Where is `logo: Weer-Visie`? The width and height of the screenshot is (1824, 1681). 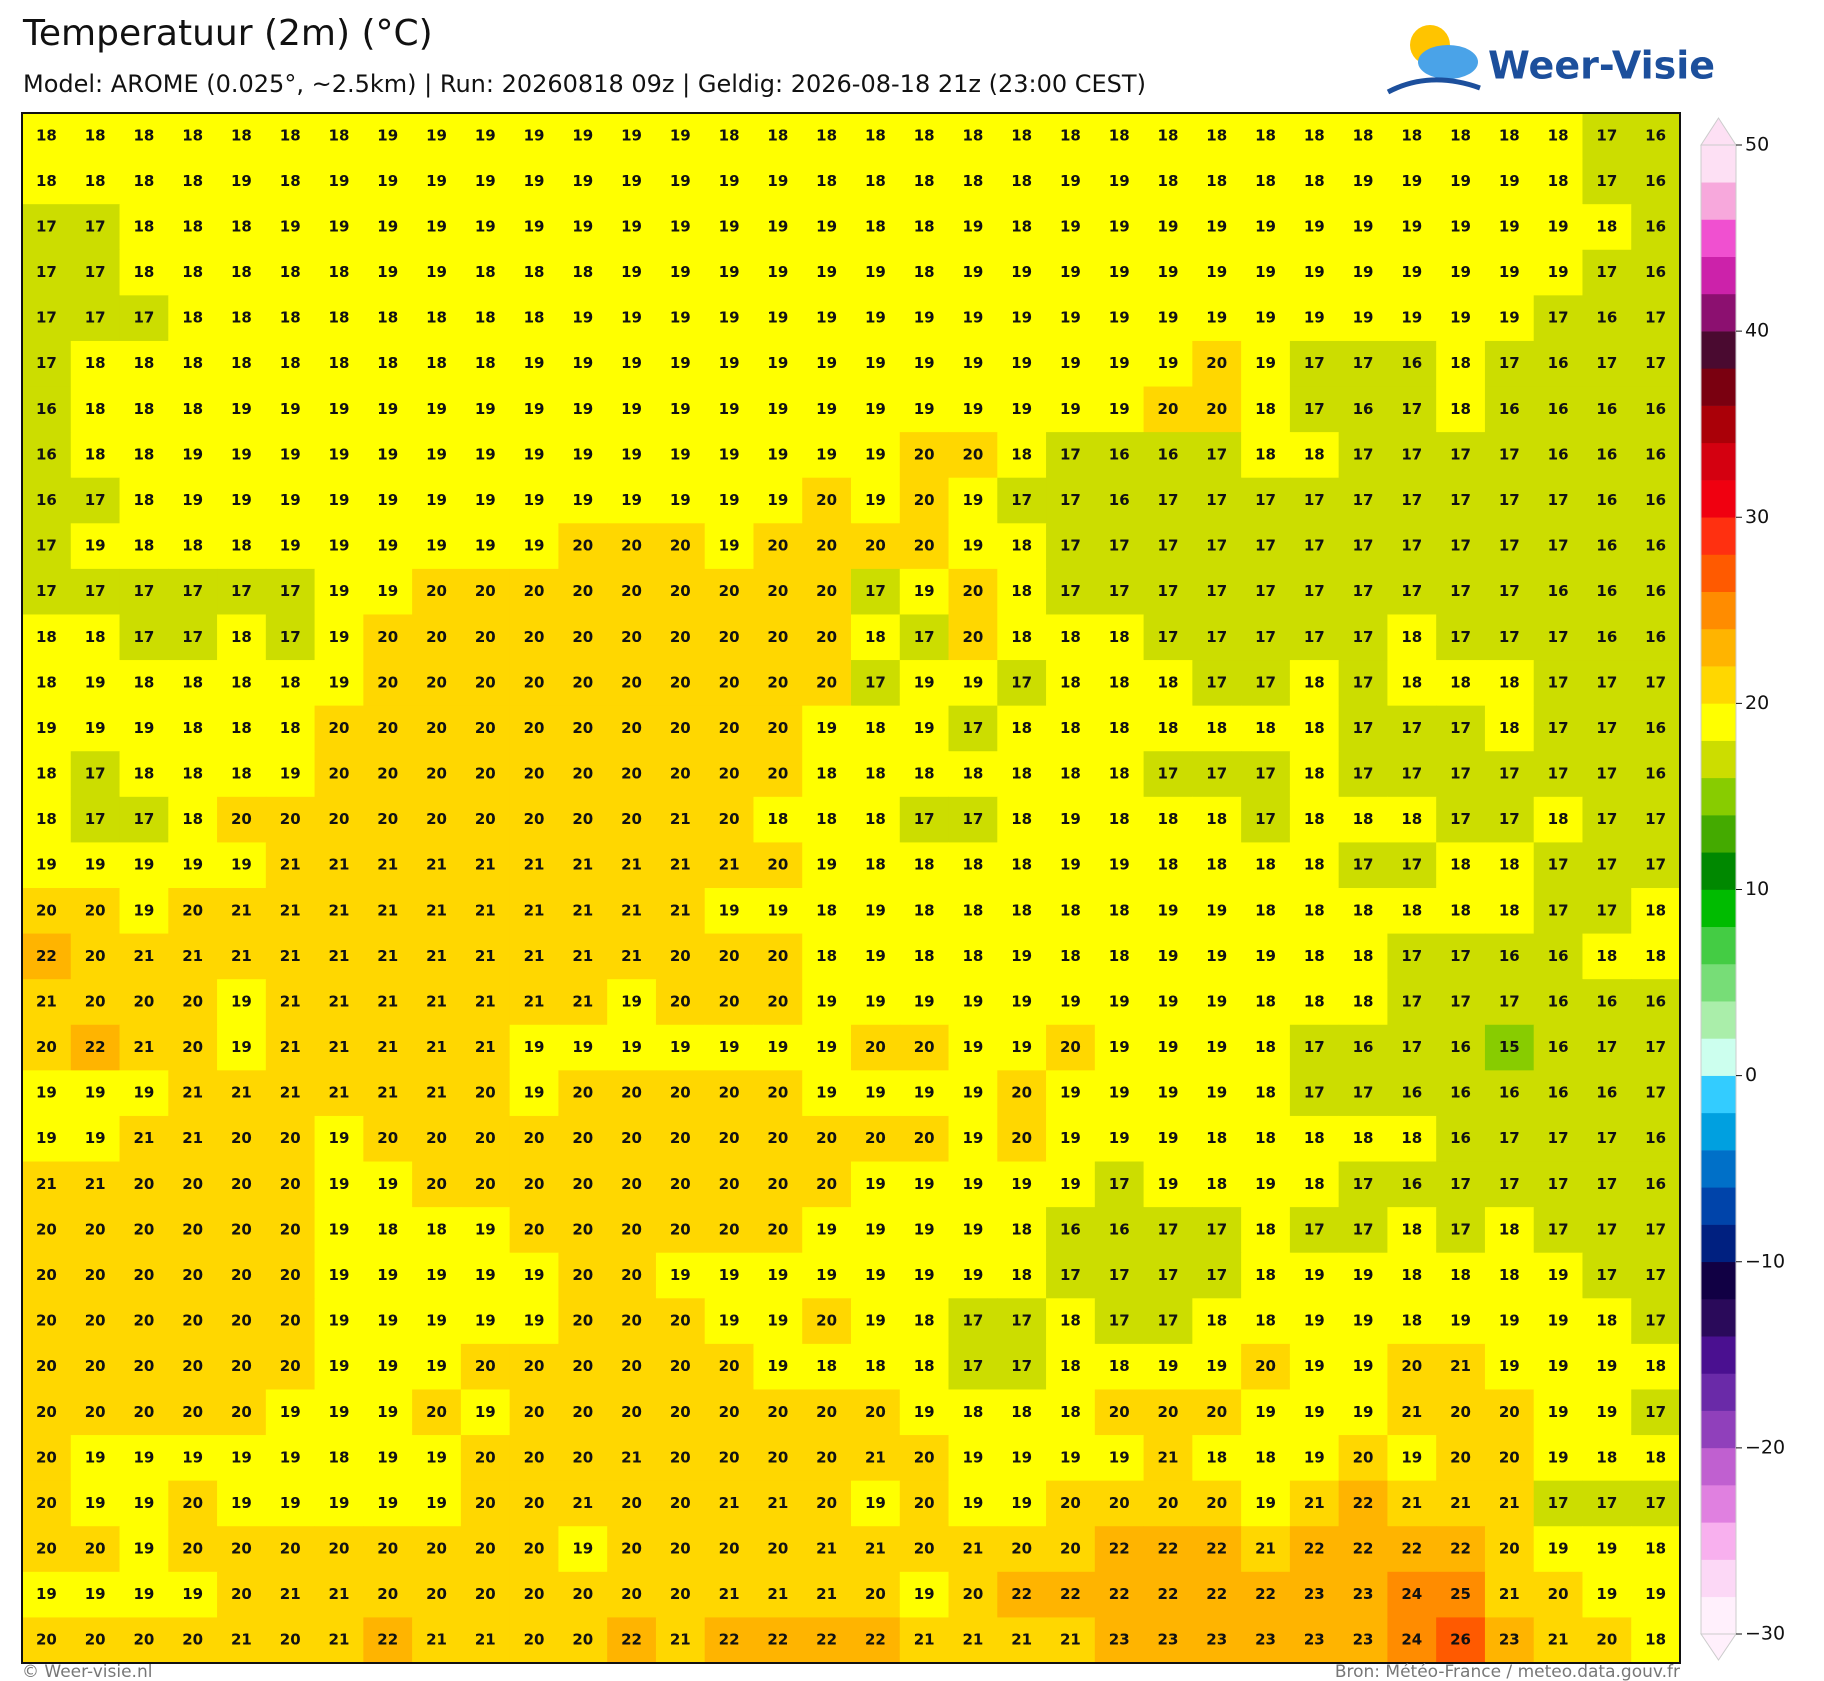
logo: Weer-Visie is located at coordinates (1550, 60).